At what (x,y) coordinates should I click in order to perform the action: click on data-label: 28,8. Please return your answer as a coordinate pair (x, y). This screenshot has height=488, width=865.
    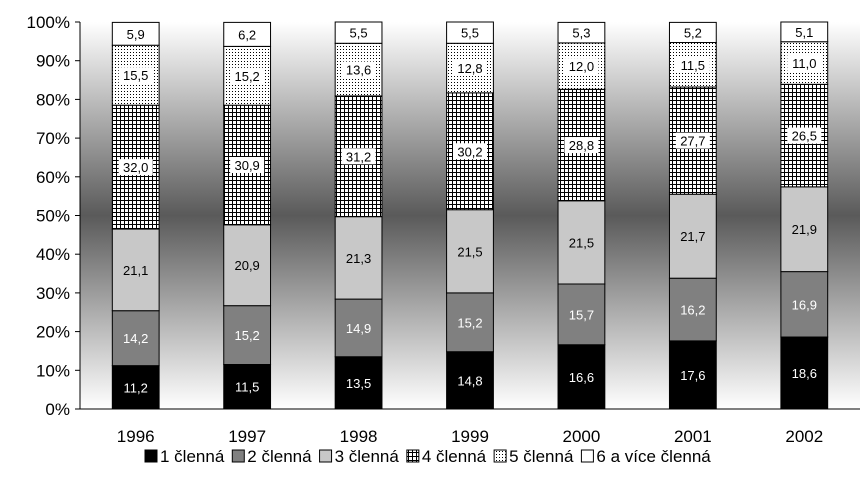
    Looking at the image, I should click on (581, 145).